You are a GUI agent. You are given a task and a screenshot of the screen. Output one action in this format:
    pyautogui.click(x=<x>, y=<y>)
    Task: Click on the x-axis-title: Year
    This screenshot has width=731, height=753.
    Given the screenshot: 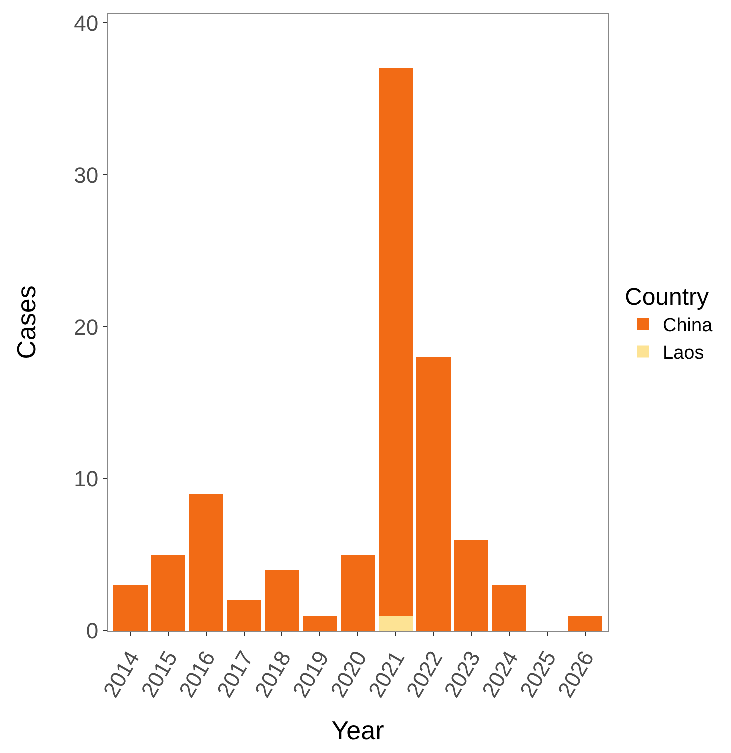 What is the action you would take?
    pyautogui.click(x=358, y=730)
    